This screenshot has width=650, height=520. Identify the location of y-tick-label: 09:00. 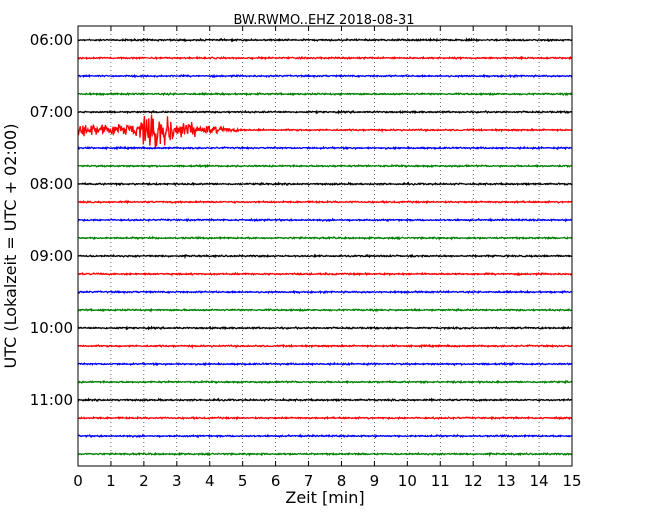
(51, 256).